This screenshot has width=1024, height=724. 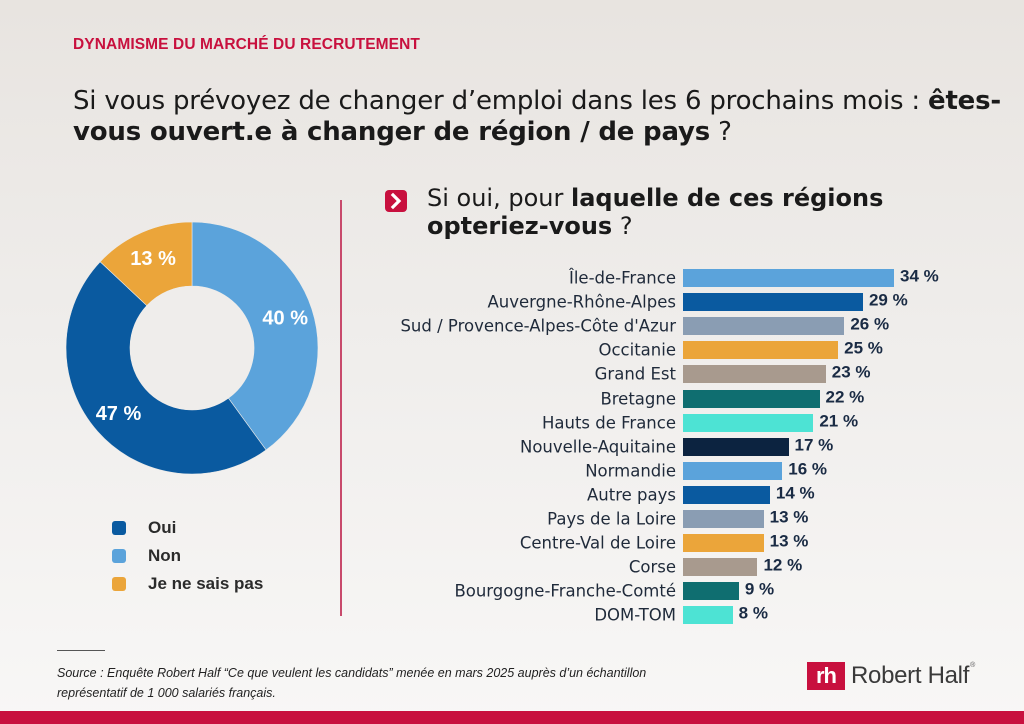 What do you see at coordinates (206, 583) in the screenshot?
I see `legend-label: Je ne sais pas` at bounding box center [206, 583].